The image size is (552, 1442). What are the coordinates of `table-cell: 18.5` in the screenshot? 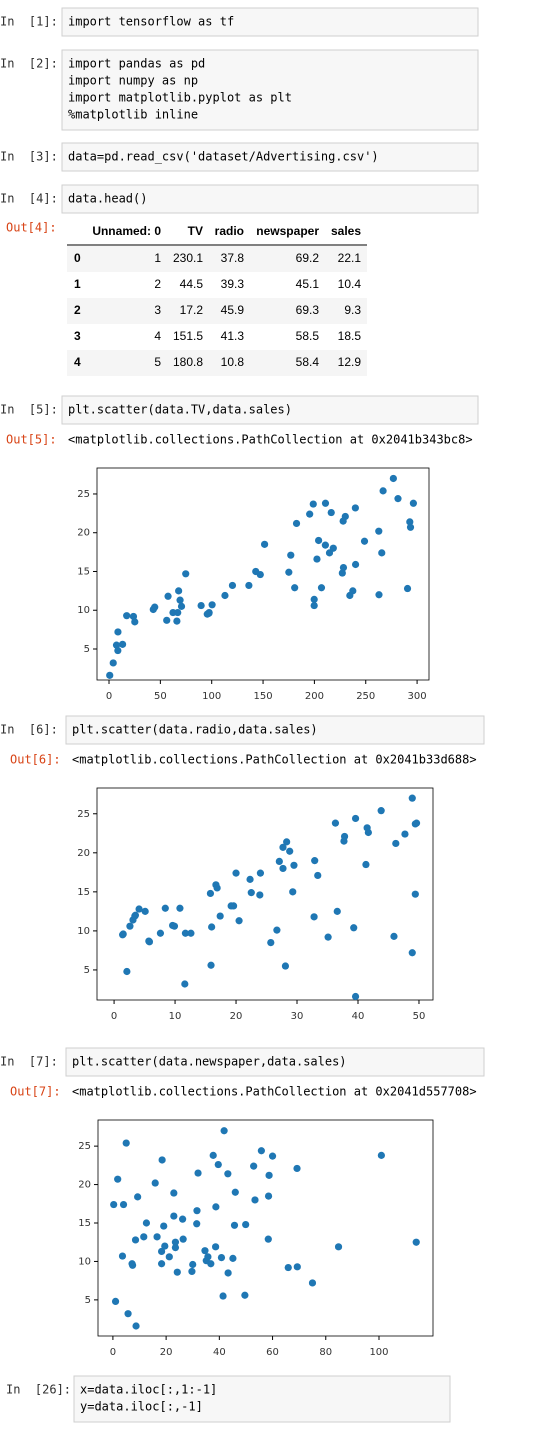 It's located at (350, 336).